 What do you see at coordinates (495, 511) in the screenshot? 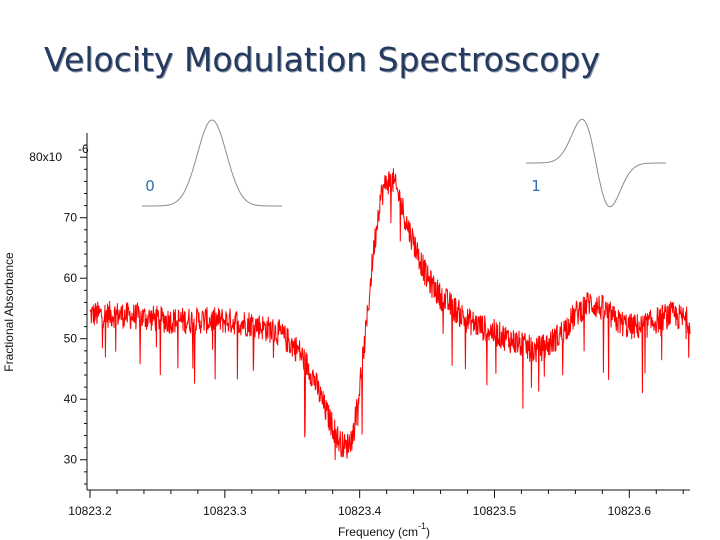
I see `x-tick-label-3: 10823.5` at bounding box center [495, 511].